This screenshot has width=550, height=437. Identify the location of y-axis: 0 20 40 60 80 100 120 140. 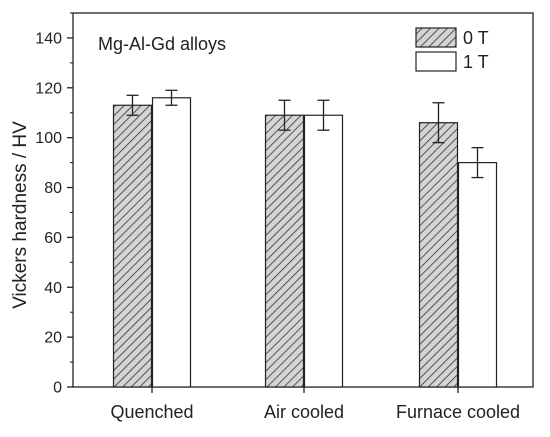
(54, 204).